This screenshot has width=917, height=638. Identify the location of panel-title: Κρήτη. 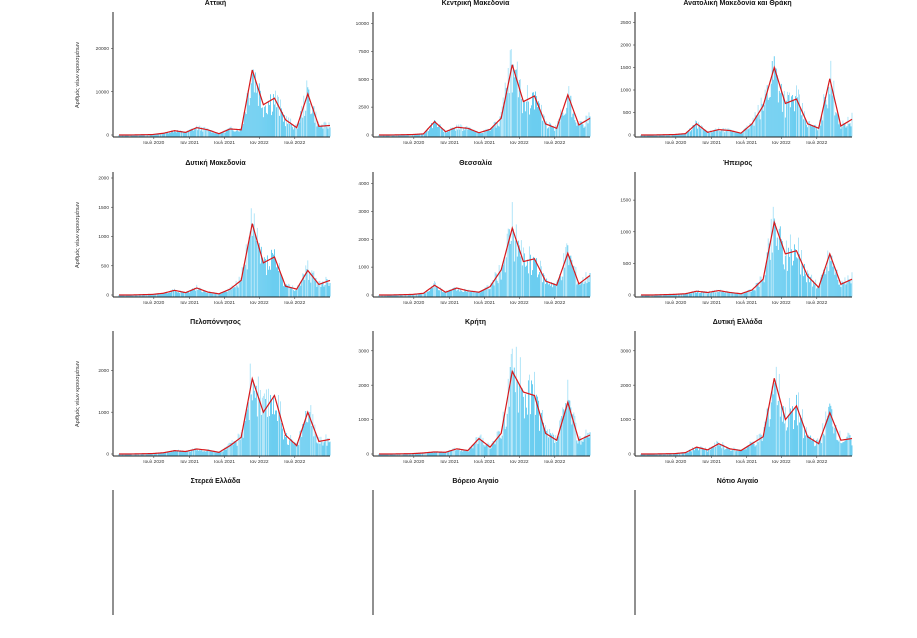
(475, 322).